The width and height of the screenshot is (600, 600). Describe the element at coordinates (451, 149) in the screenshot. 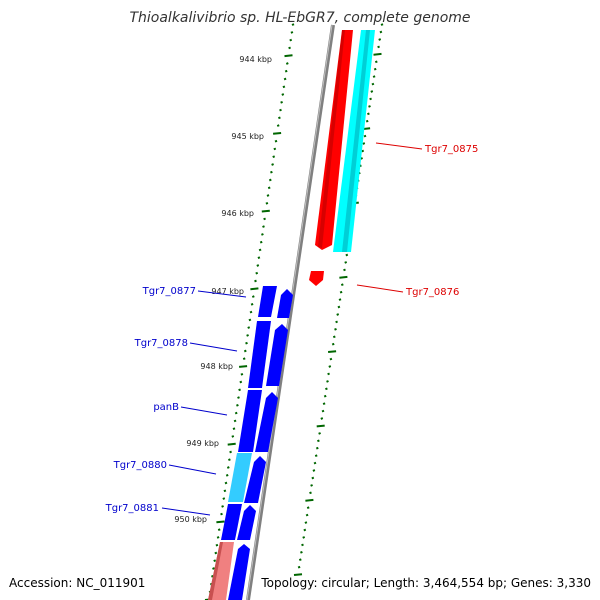

I see `gene-label-tgr7-0875: Tgr7_0875` at that location.